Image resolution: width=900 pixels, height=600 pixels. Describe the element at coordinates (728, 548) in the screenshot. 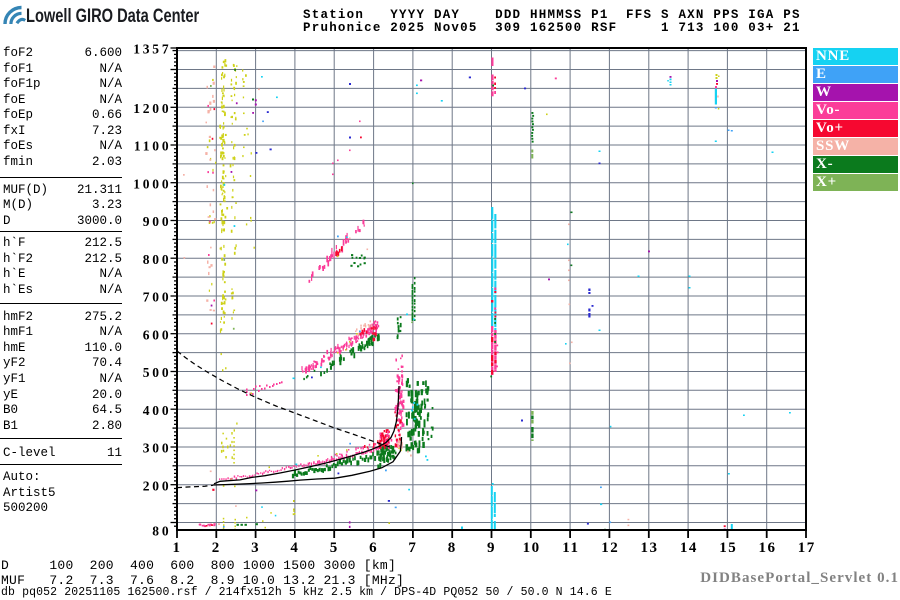

I see `svg-text: 15` at that location.